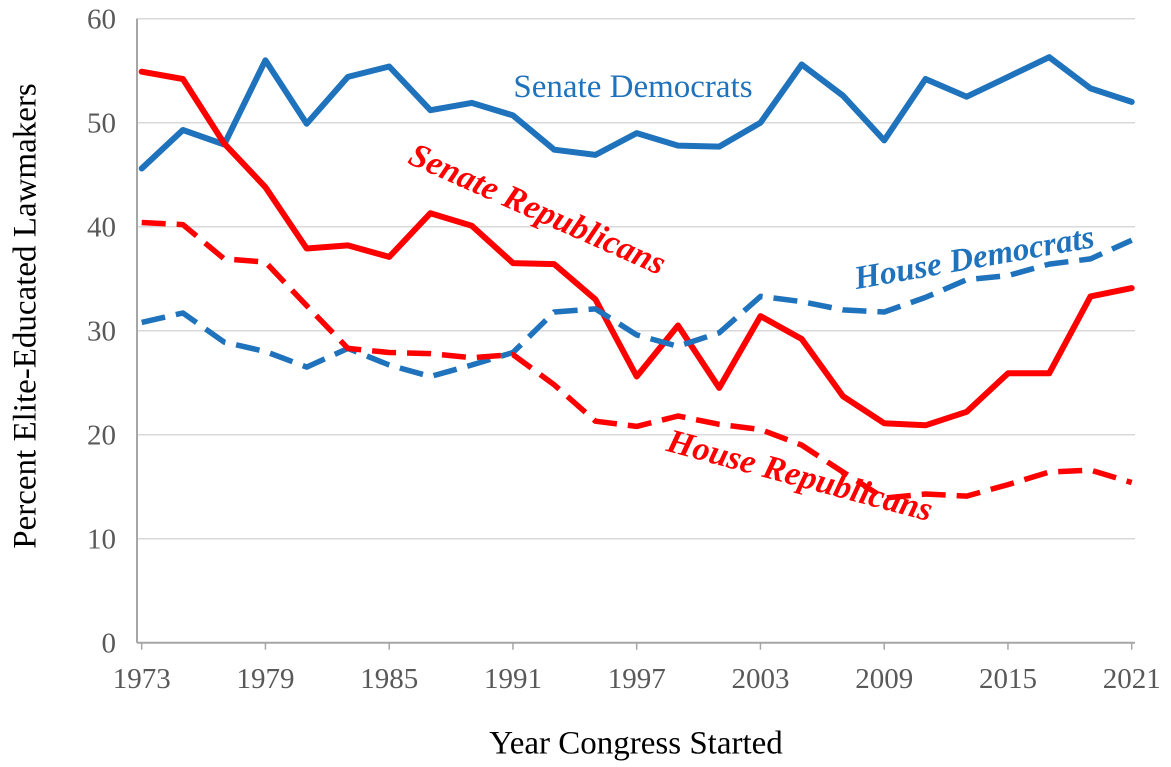 This screenshot has height=767, width=1171. I want to click on x-tick-label: 1973, so click(142, 679).